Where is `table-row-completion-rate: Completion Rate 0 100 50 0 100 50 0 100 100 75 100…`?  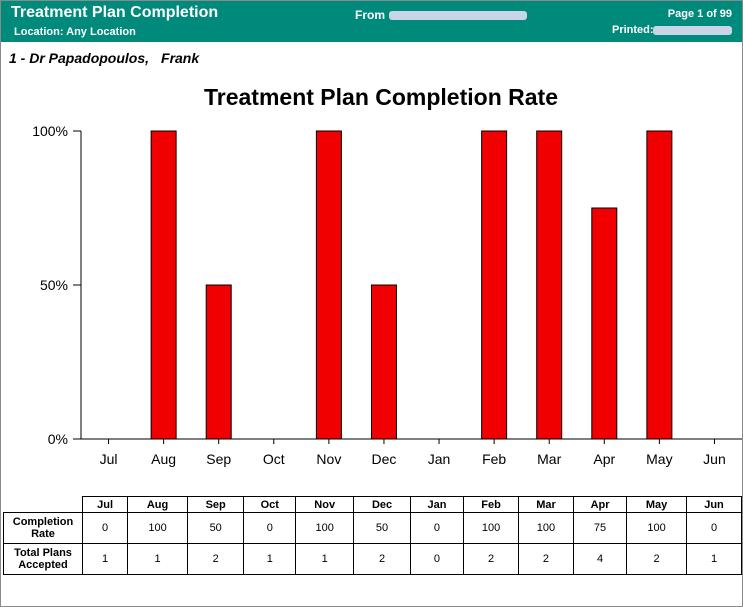
table-row-completion-rate: Completion Rate 0 100 50 0 100 50 0 100 100 75 100… is located at coordinates (372, 528).